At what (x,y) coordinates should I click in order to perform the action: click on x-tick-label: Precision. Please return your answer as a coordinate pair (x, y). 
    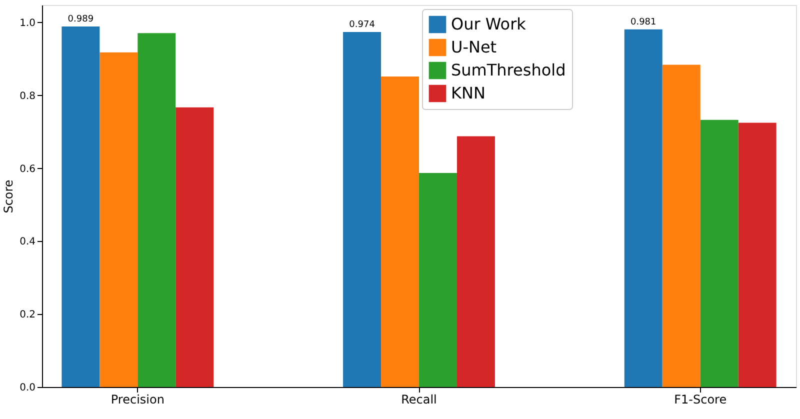
    Looking at the image, I should click on (137, 399).